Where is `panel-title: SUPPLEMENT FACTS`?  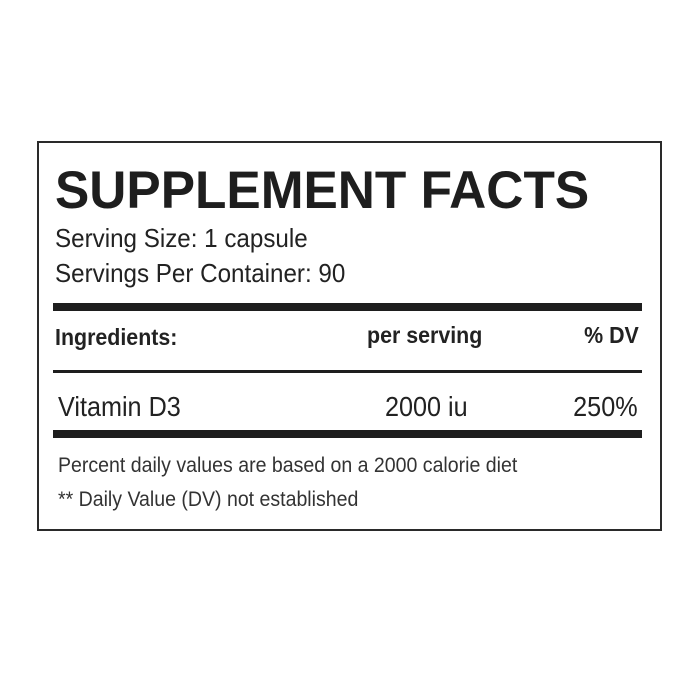
panel-title: SUPPLEMENT FACTS is located at coordinates (322, 190).